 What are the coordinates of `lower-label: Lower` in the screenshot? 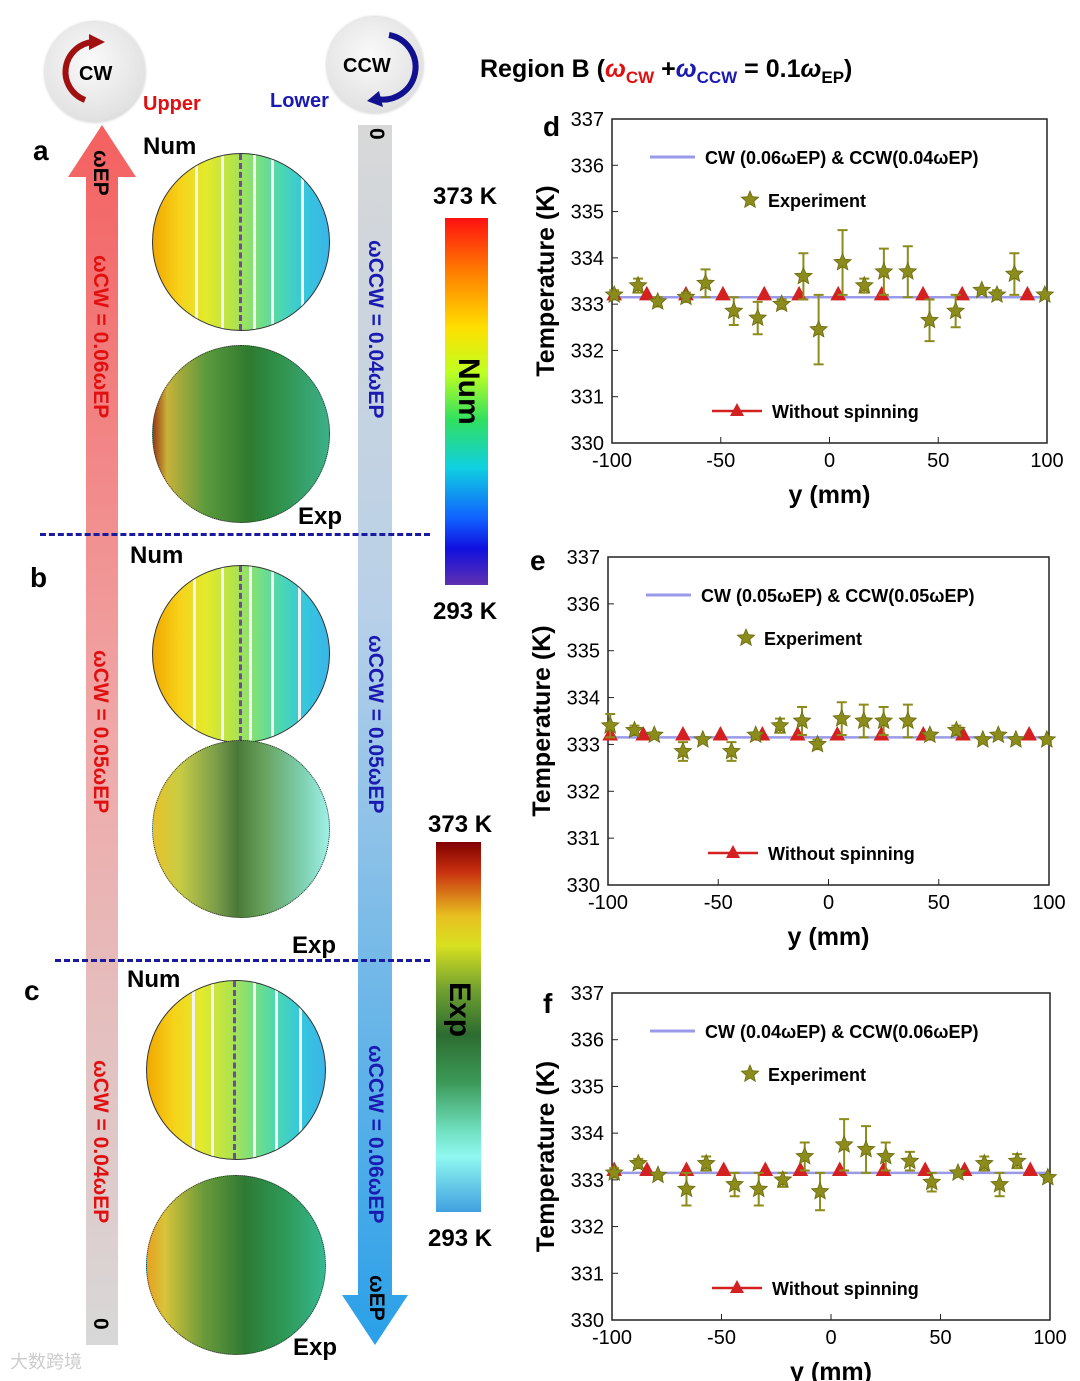 It's located at (299, 101).